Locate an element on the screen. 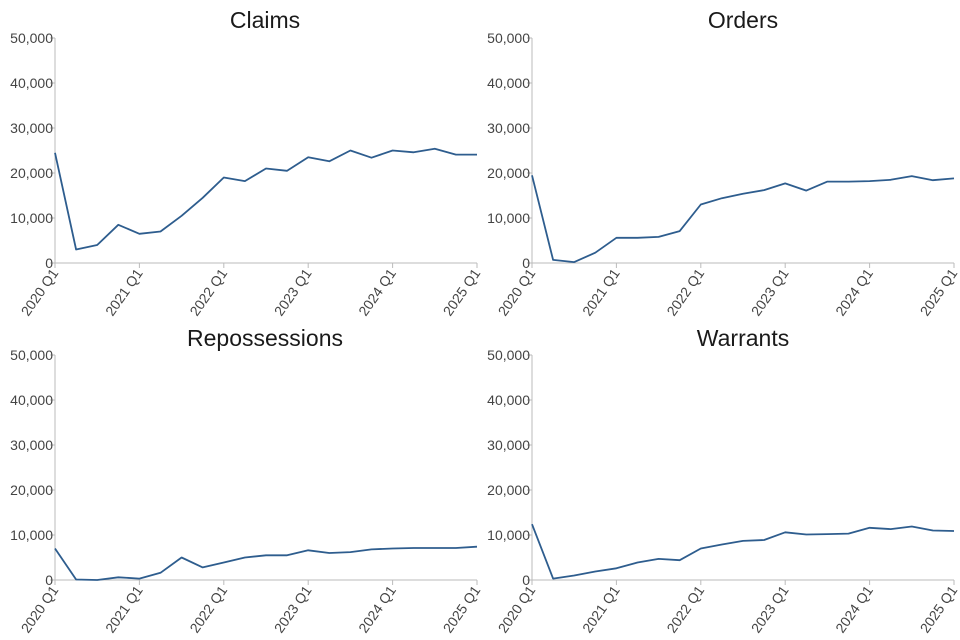 The image size is (960, 640). repossessions-x-tick-label: 2025 Q1 is located at coordinates (462, 608).